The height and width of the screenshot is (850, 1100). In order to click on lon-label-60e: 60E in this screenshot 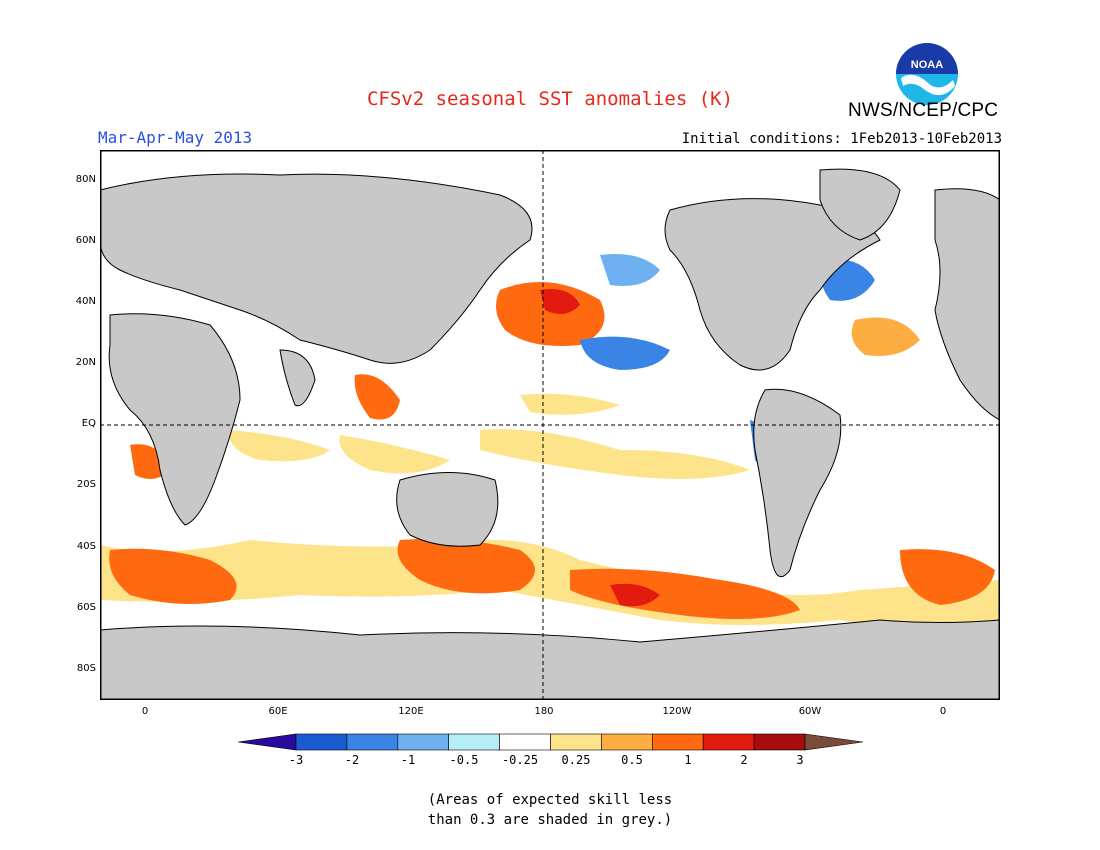, I will do `click(278, 711)`.